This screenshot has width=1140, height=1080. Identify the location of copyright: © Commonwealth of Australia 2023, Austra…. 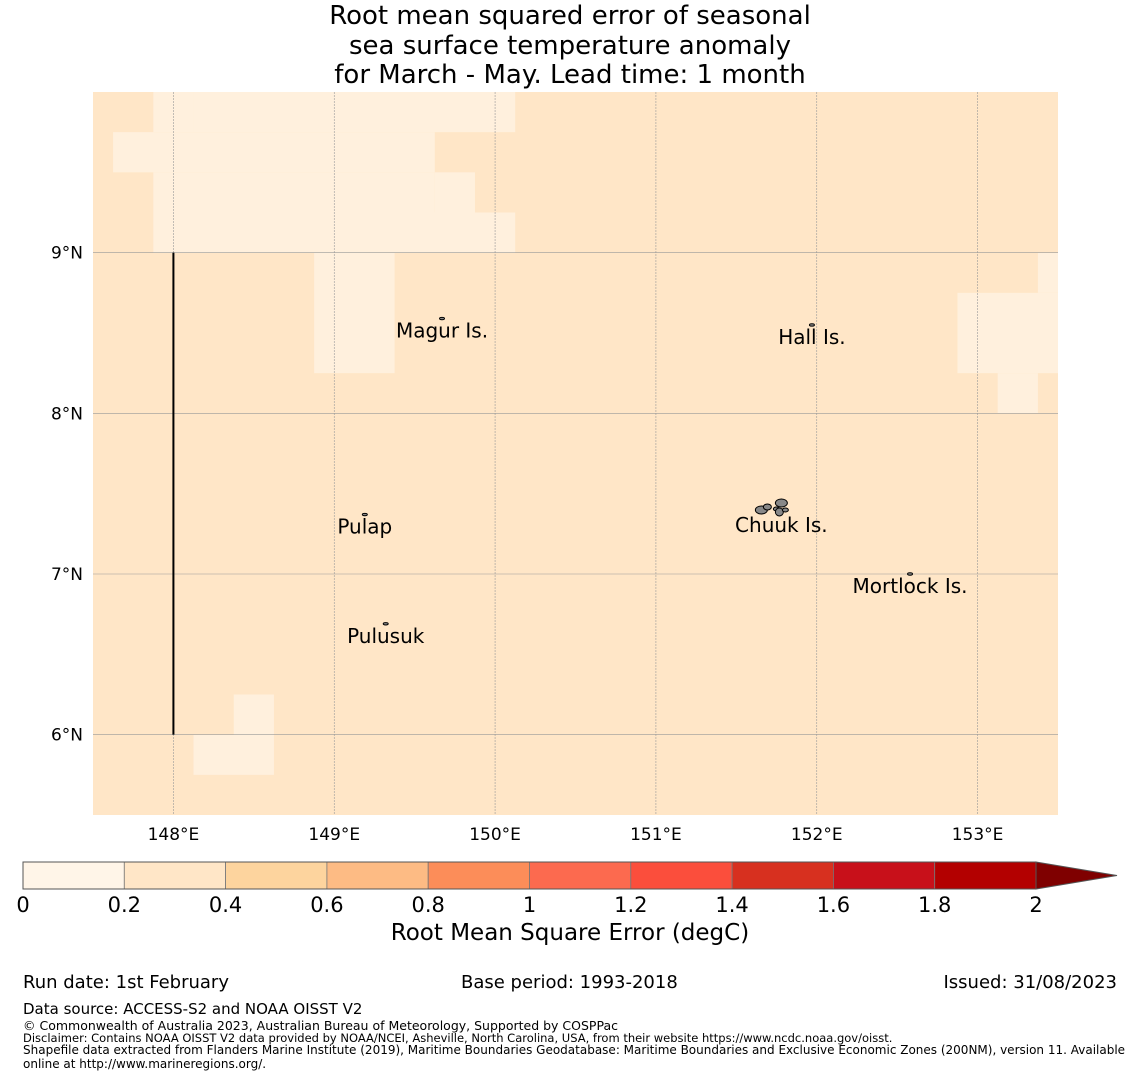
(320, 1025).